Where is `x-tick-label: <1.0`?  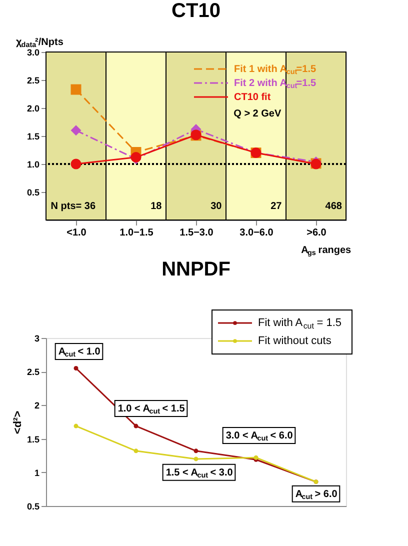
x-tick-label: <1.0 is located at coordinates (76, 233).